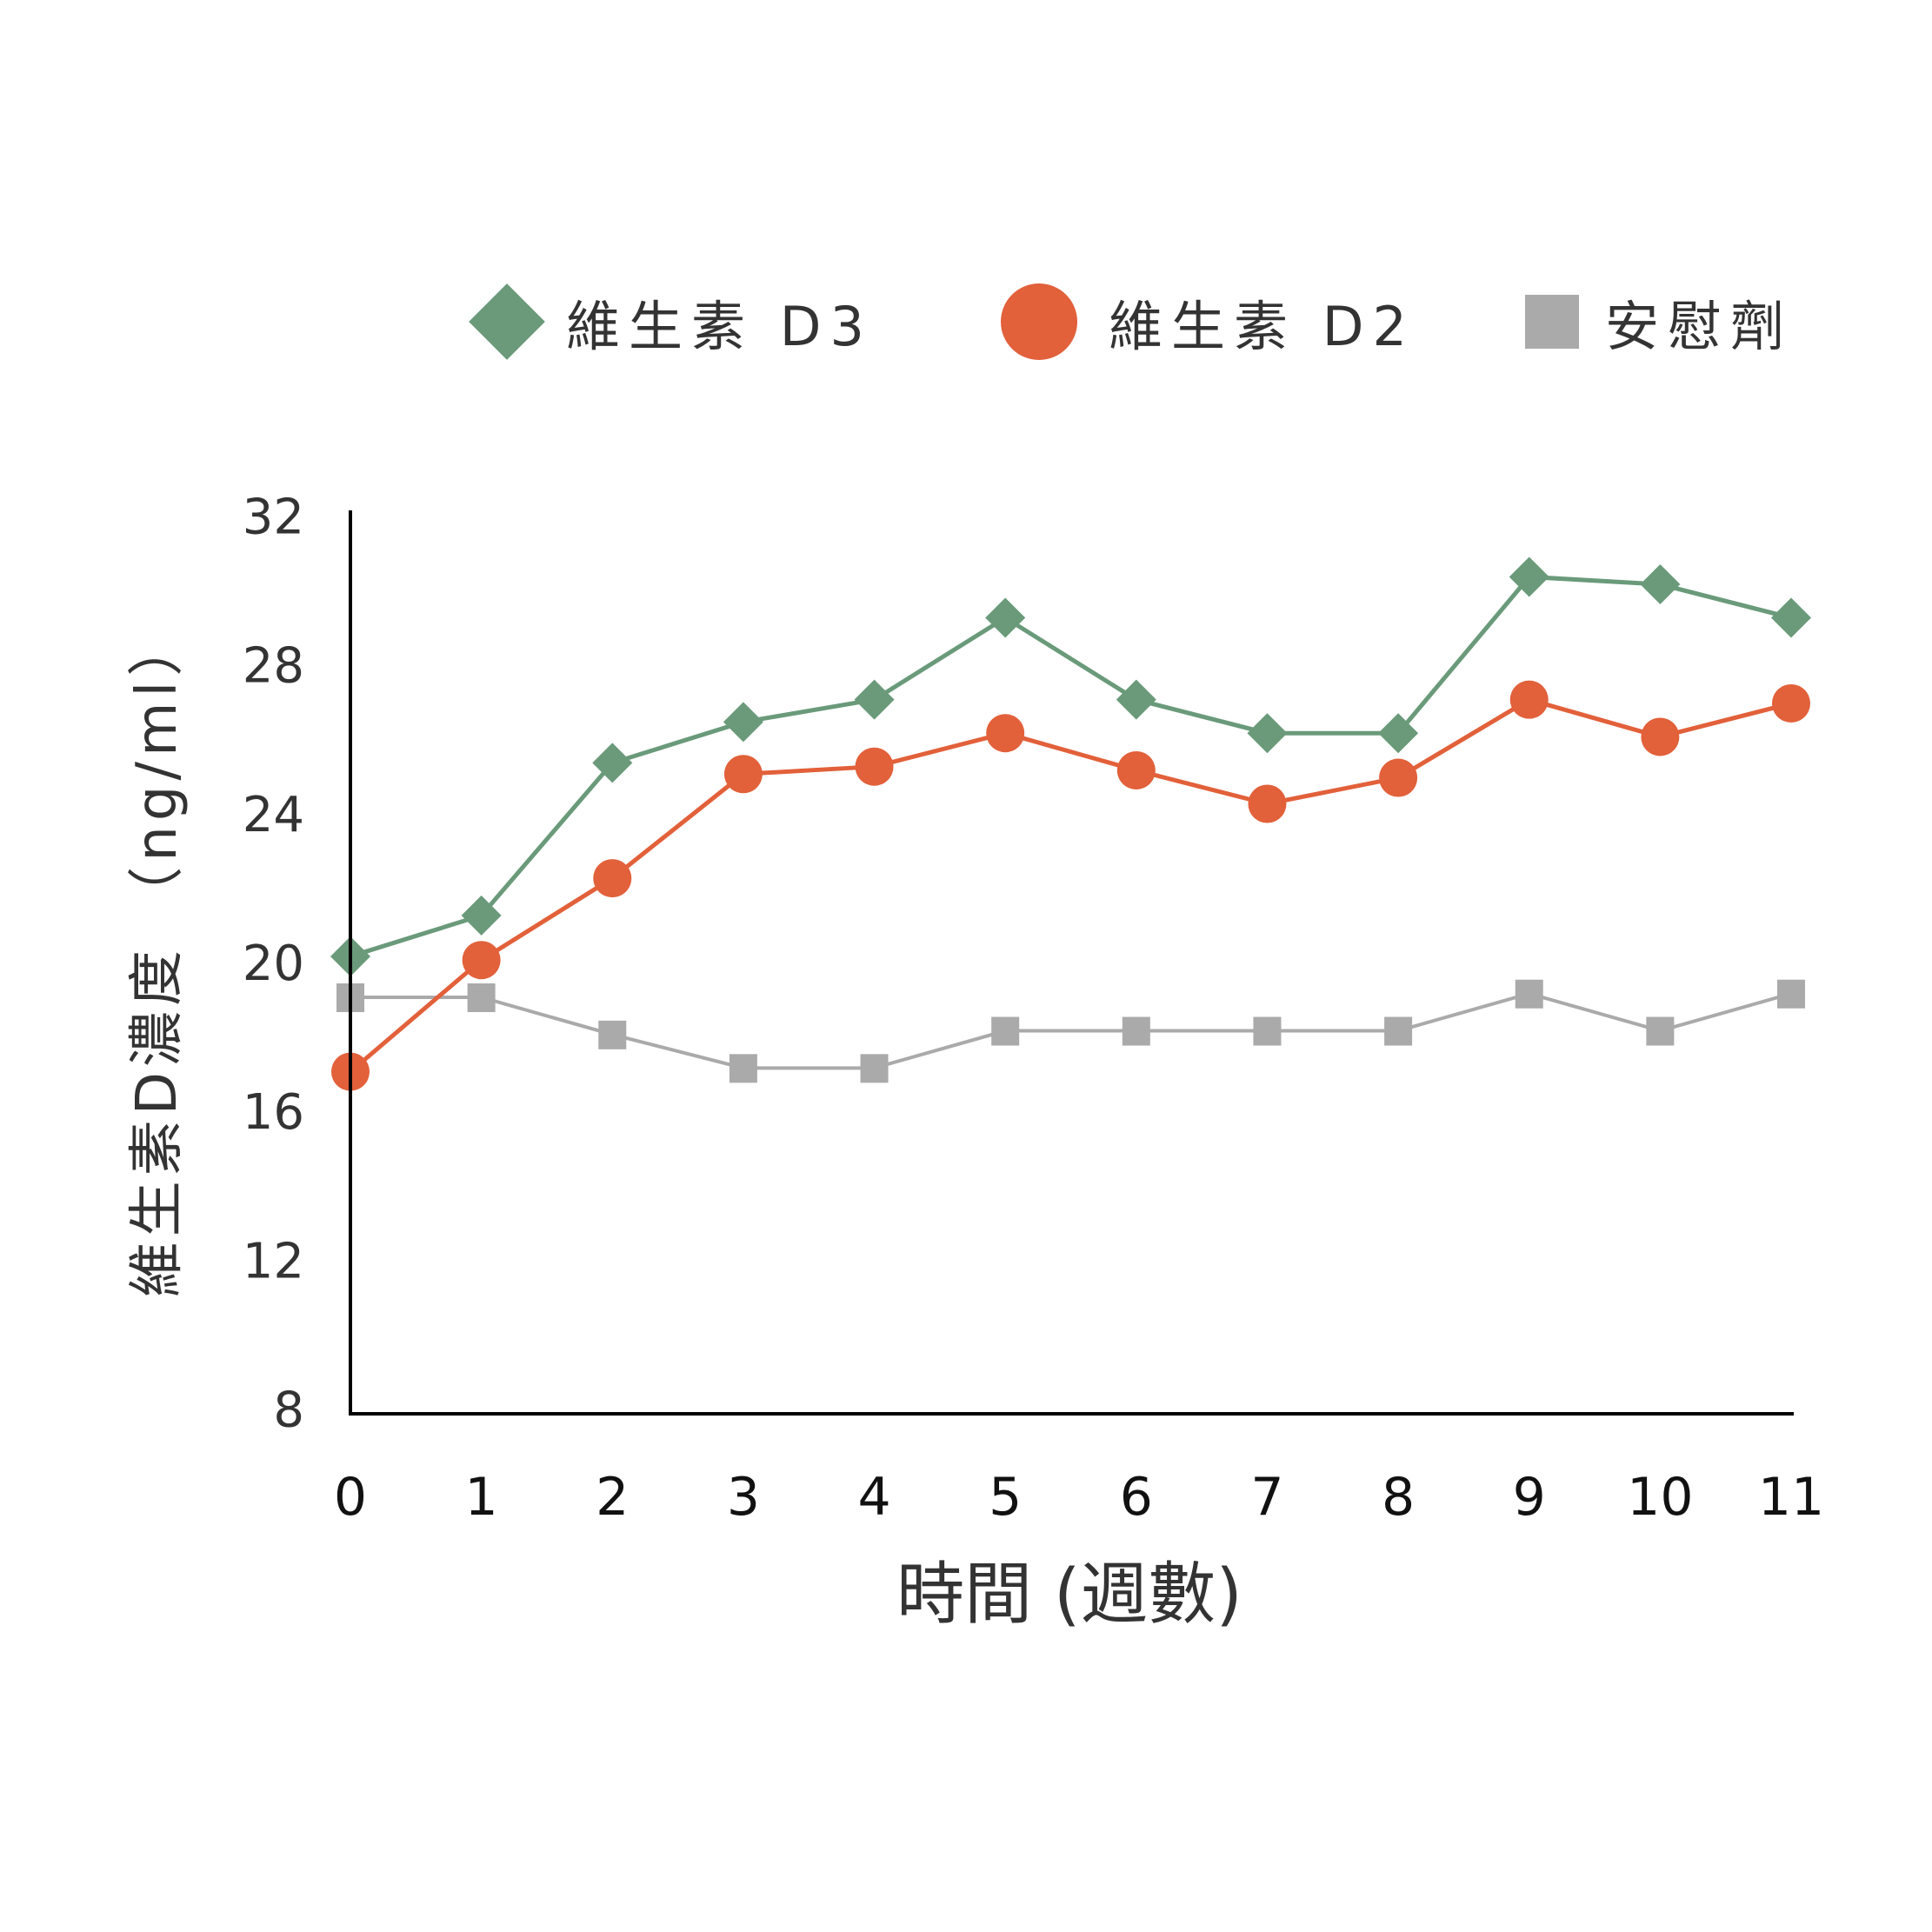 The height and width of the screenshot is (1932, 1932). What do you see at coordinates (350, 1497) in the screenshot?
I see `x-tick-label: 0` at bounding box center [350, 1497].